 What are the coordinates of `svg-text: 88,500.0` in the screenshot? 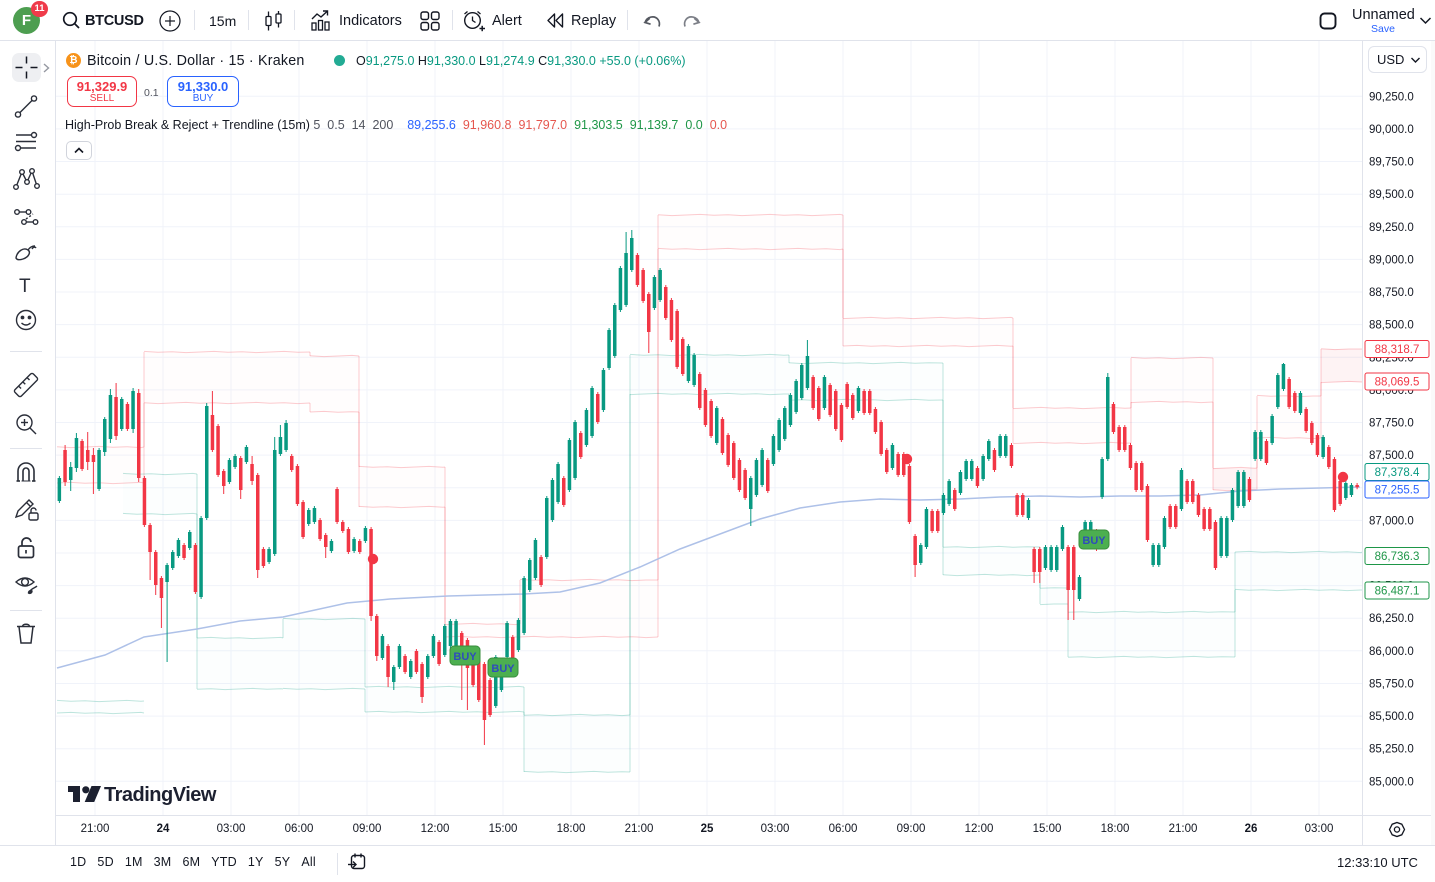 It's located at (1391, 326).